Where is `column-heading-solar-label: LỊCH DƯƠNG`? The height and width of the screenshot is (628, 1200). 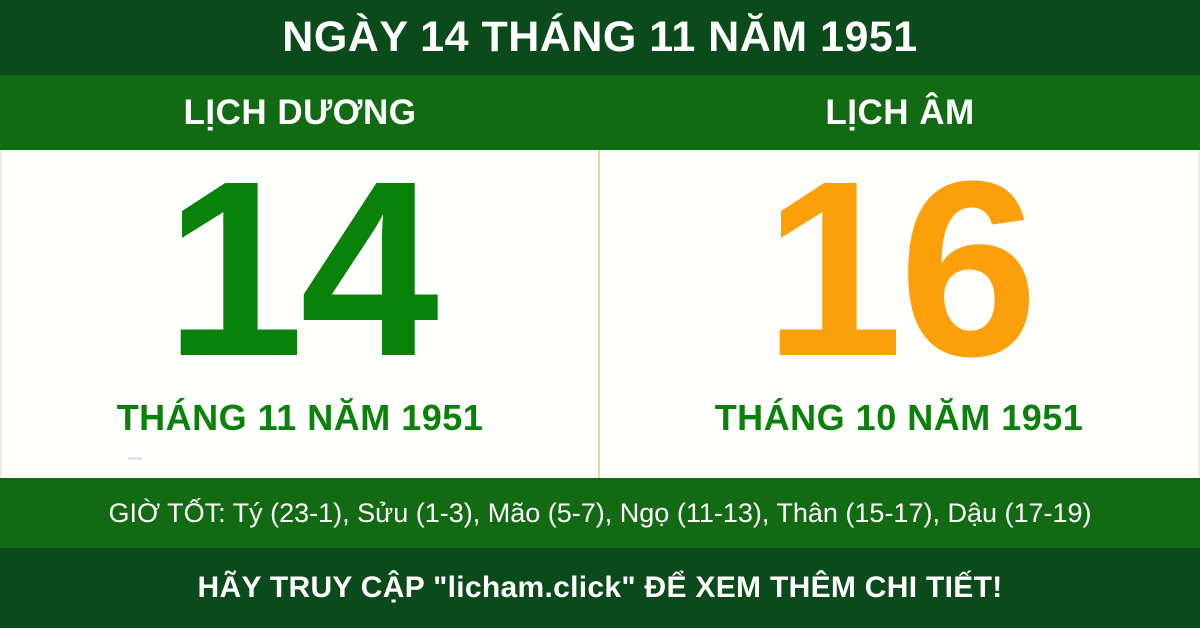
column-heading-solar-label: LỊCH DƯƠNG is located at coordinates (300, 112).